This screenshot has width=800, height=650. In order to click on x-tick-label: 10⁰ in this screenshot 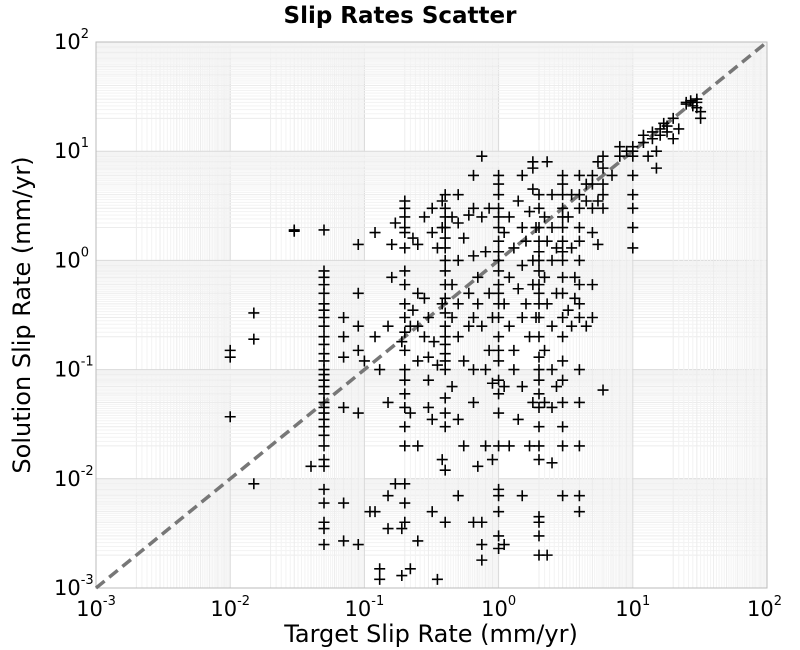, I will do `click(498, 607)`.